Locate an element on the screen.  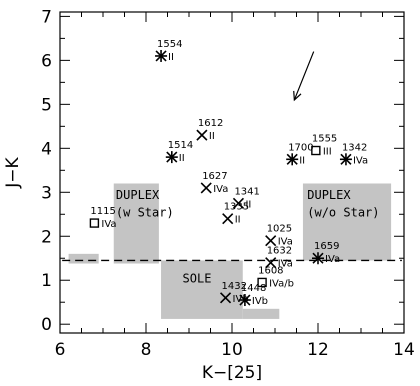
point-class-label-1627: IVa is located at coordinates (220, 189).